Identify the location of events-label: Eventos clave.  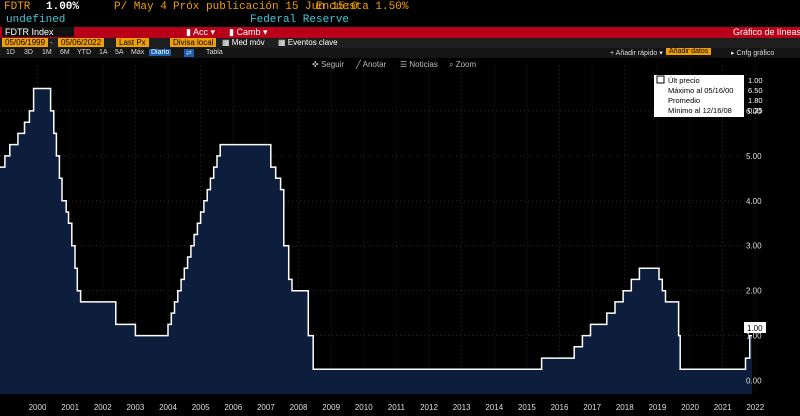
(312, 42).